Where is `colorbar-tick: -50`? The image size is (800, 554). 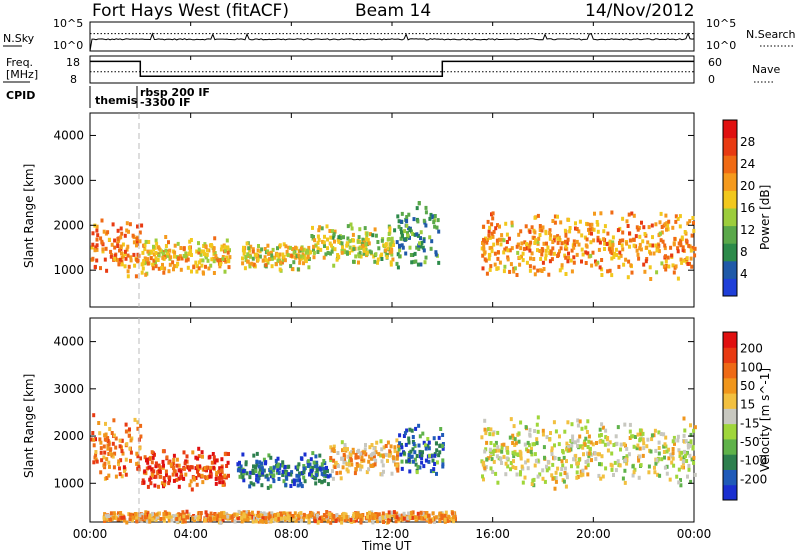
colorbar-tick: -50 is located at coordinates (750, 442).